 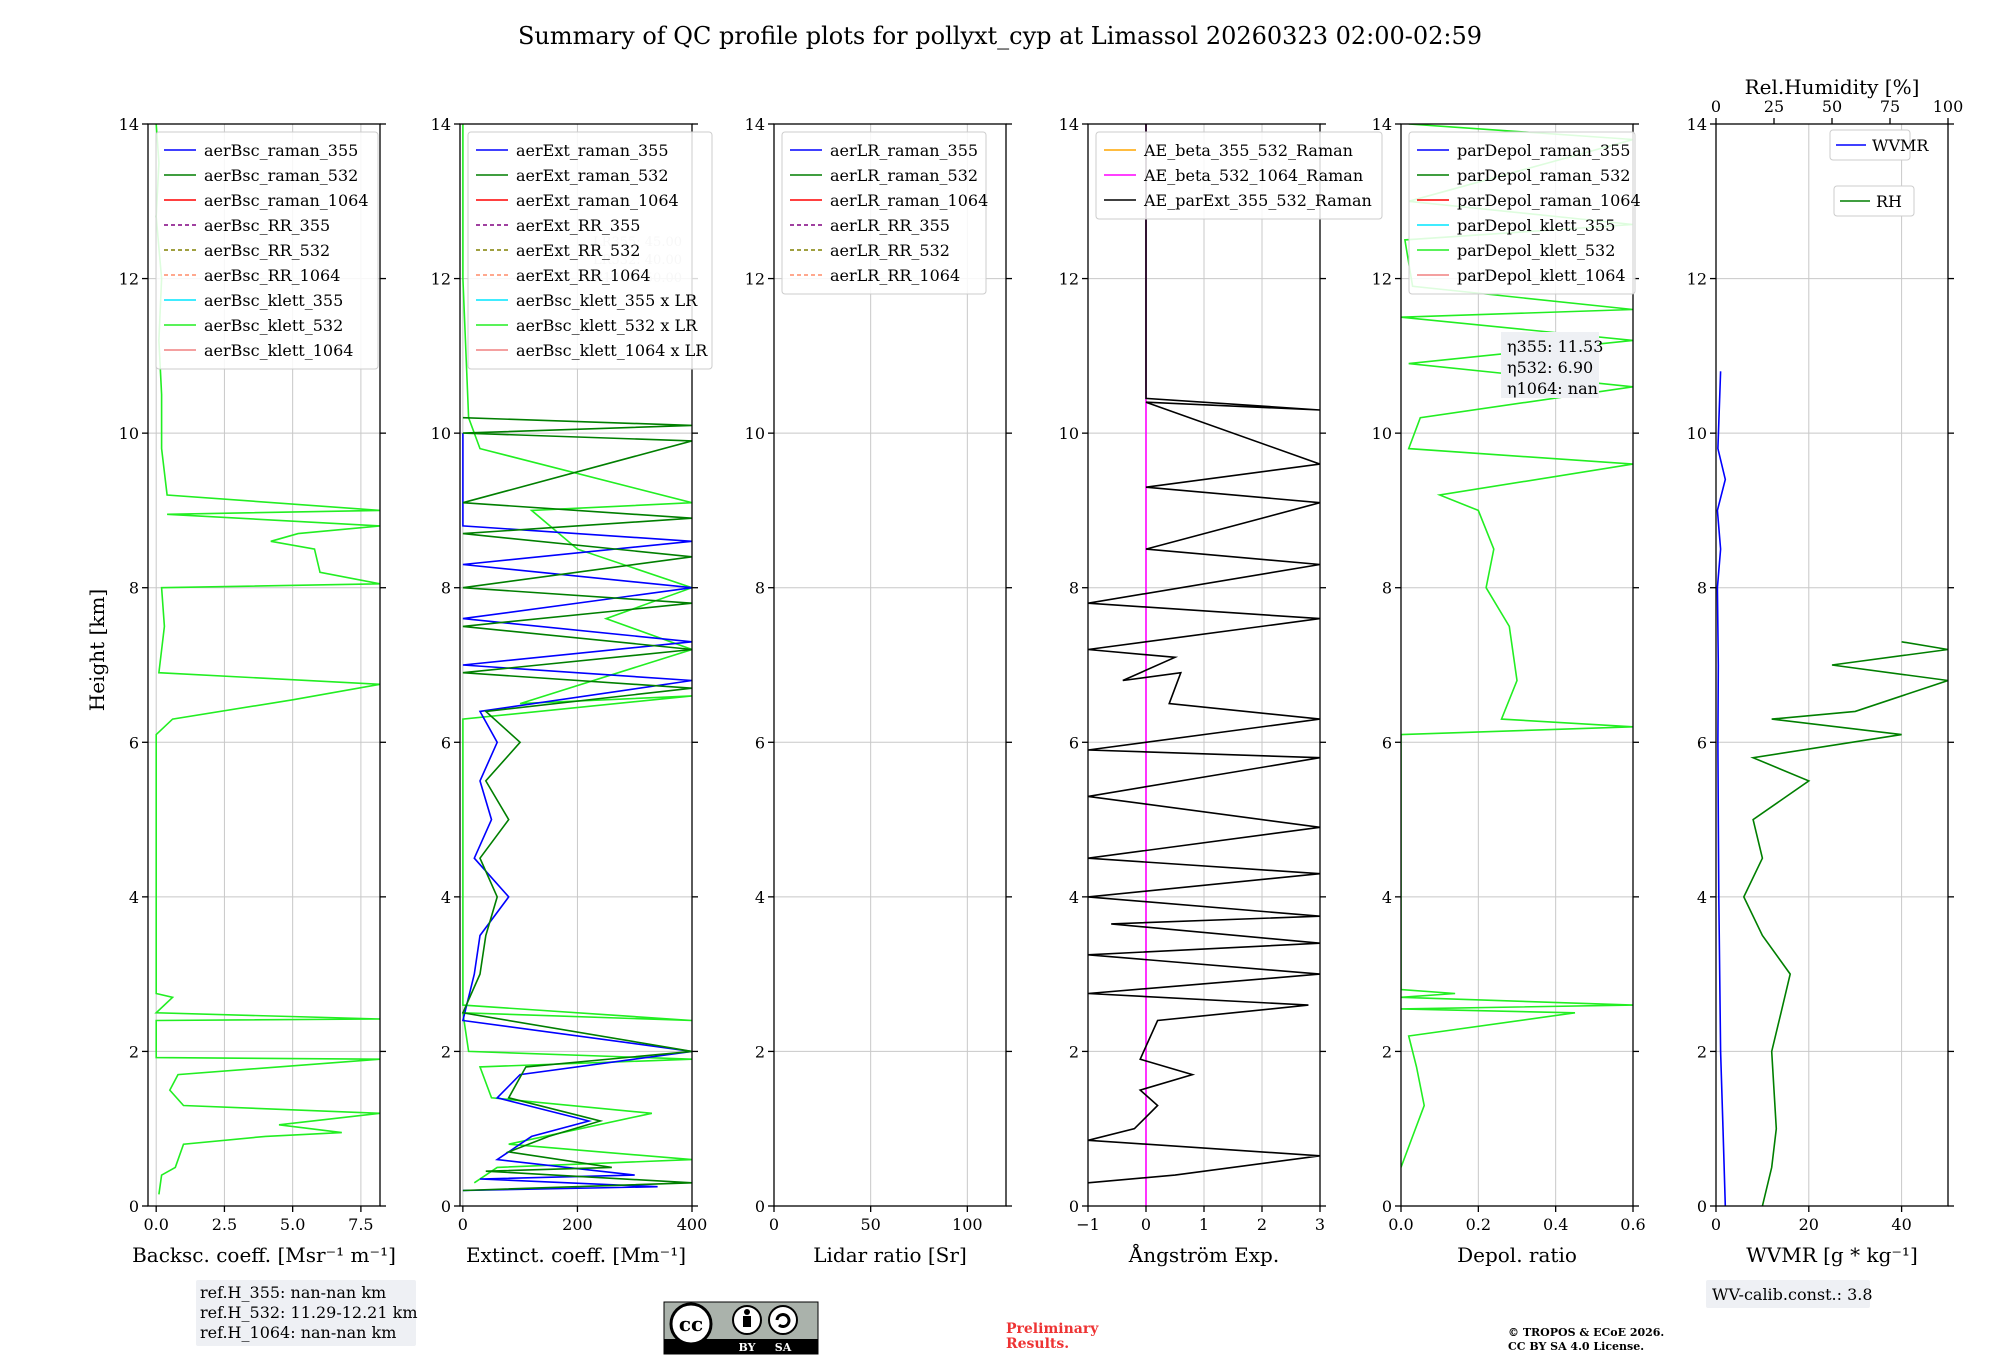 I want to click on legend-label: aerLR_RR_1064, so click(x=895, y=275).